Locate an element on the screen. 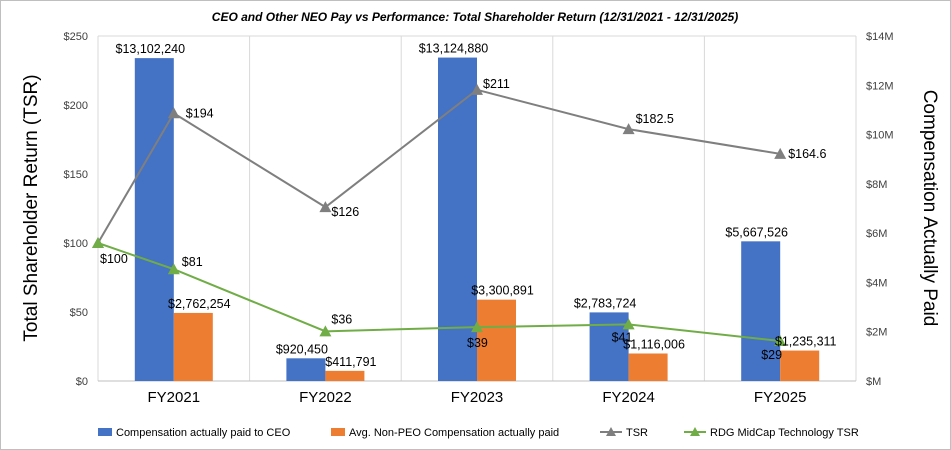 The image size is (951, 450). legend-label: Compensation actually paid to CEO is located at coordinates (203, 433).